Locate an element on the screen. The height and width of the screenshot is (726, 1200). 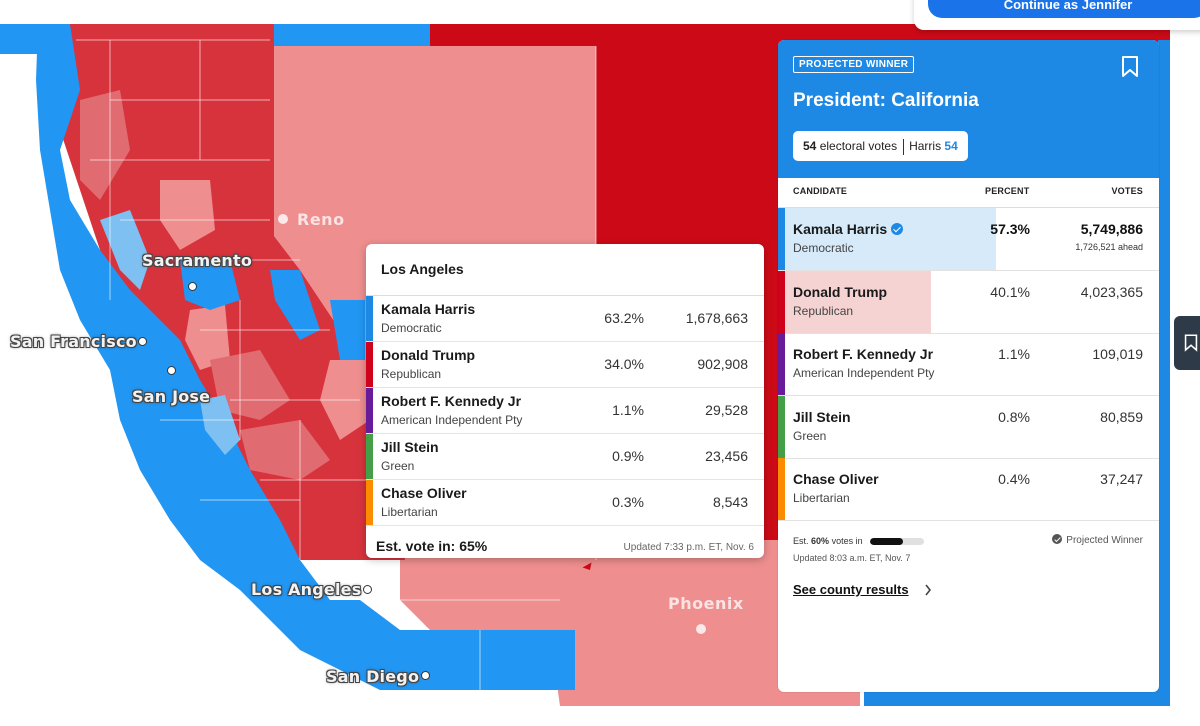
tooltip-row: Kamala Harris Democratic 63.2% 1,678,663 is located at coordinates (565, 319).